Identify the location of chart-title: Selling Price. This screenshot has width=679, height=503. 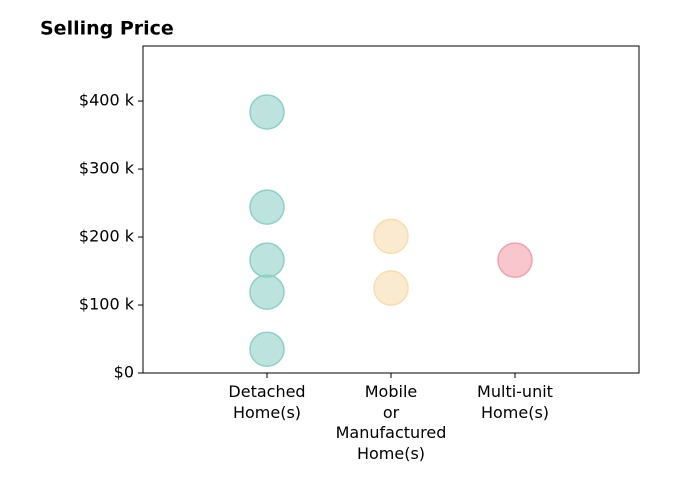
(107, 29).